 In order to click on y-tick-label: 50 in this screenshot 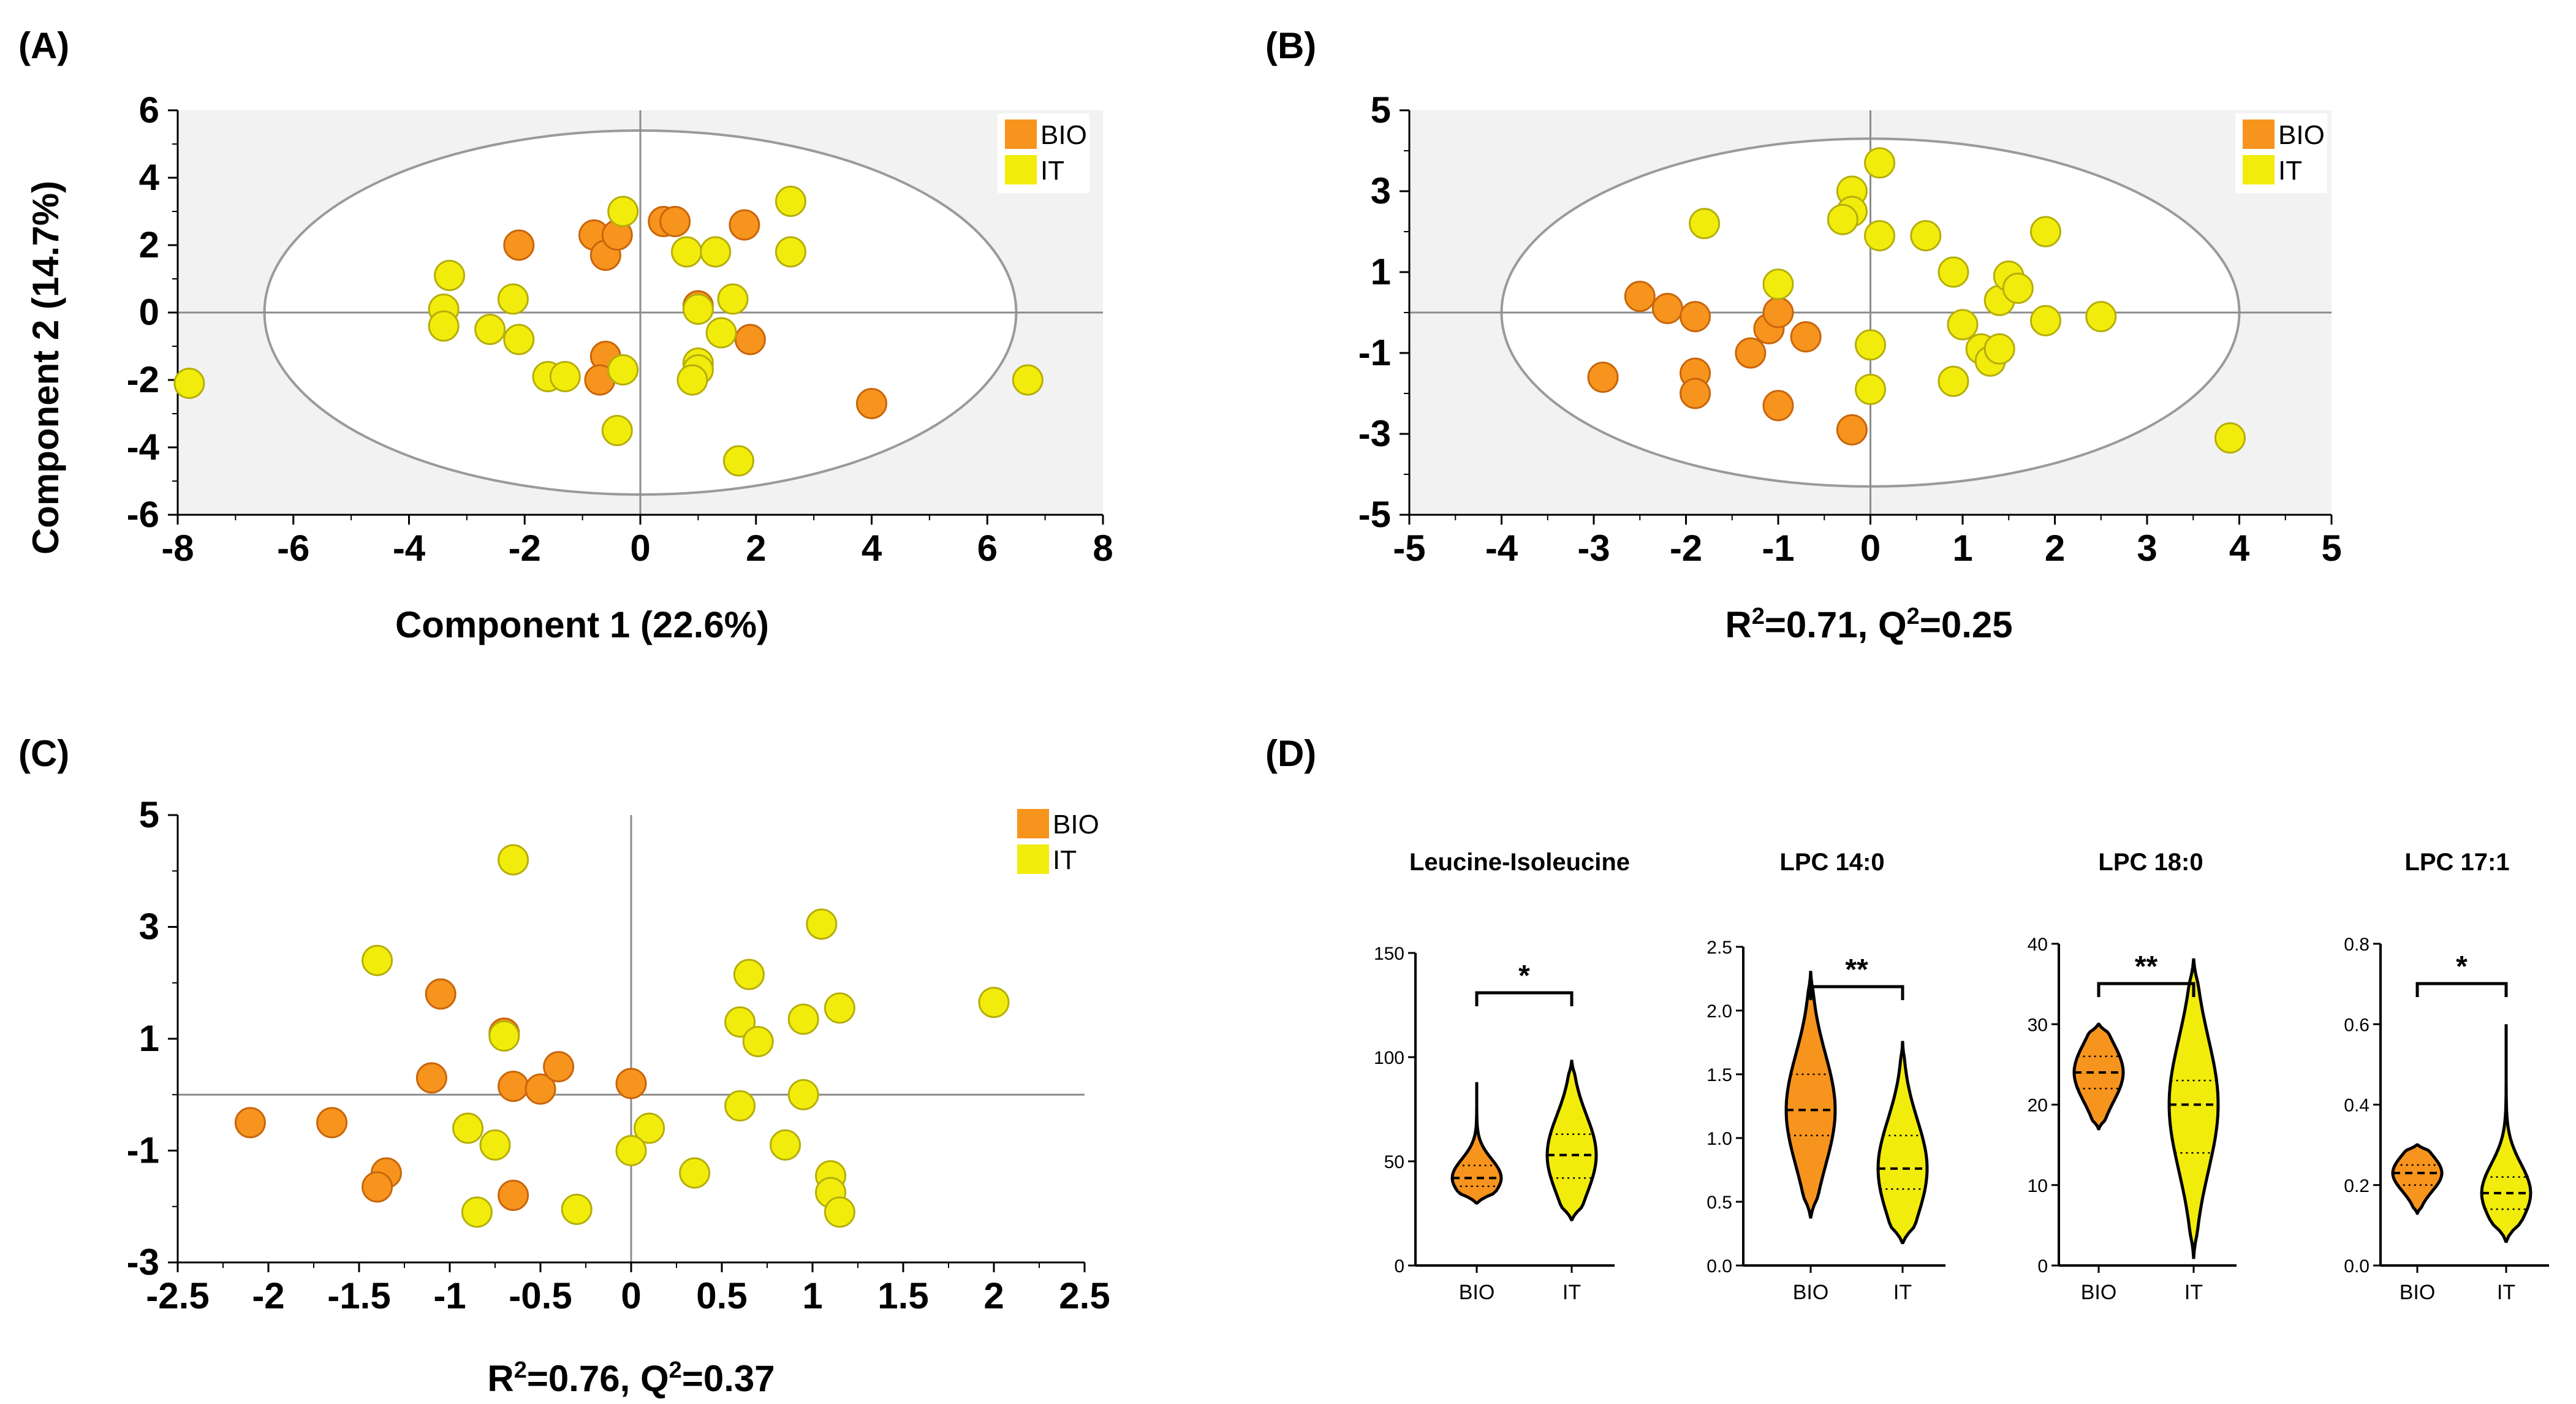, I will do `click(1394, 1162)`.